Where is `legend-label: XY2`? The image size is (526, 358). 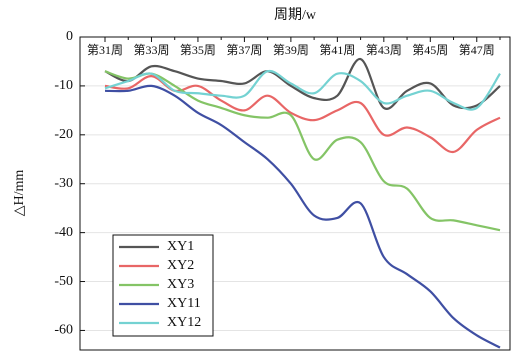 legend-label: XY2 is located at coordinates (180, 265).